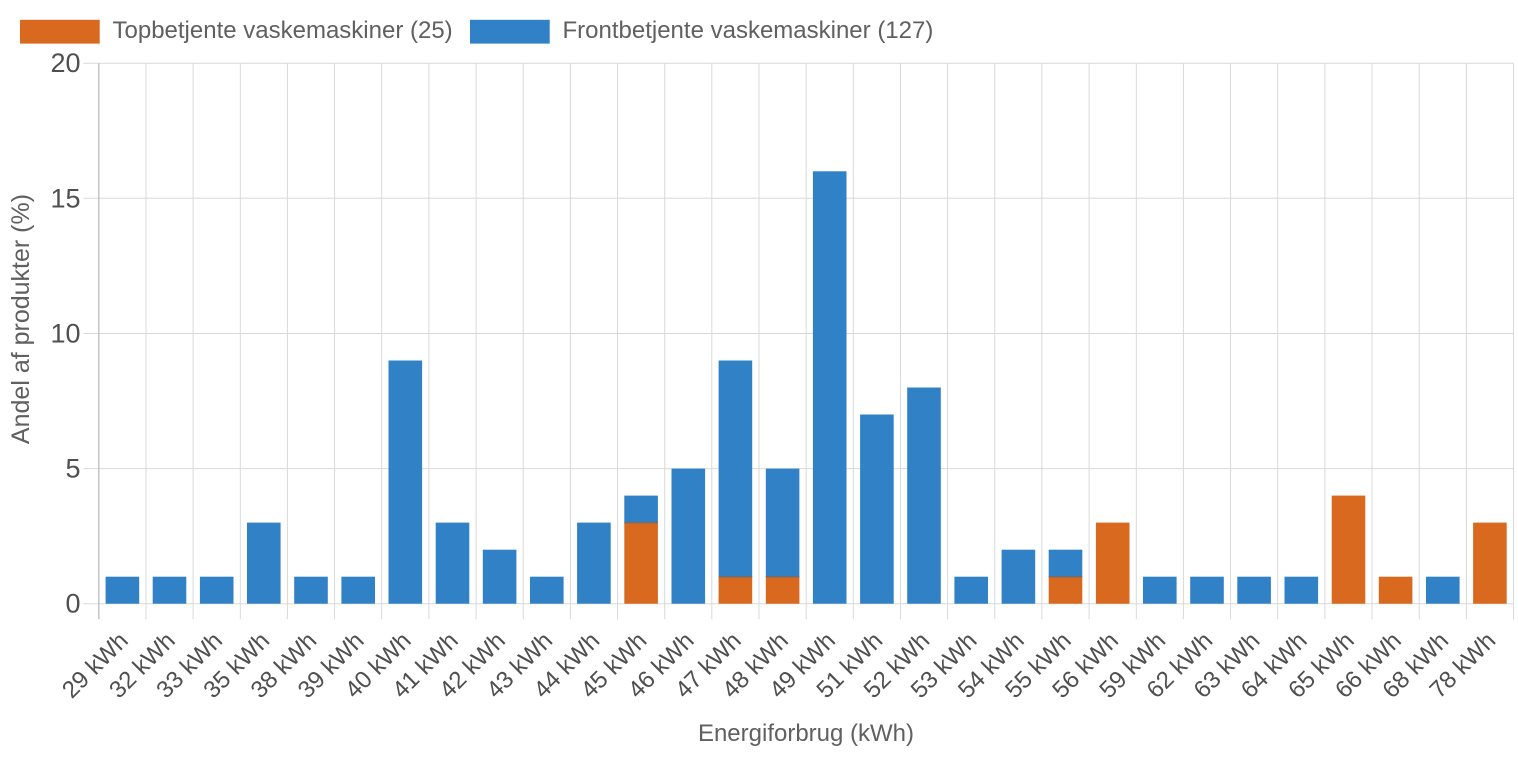  Describe the element at coordinates (65, 334) in the screenshot. I see `svg-text: 10` at that location.